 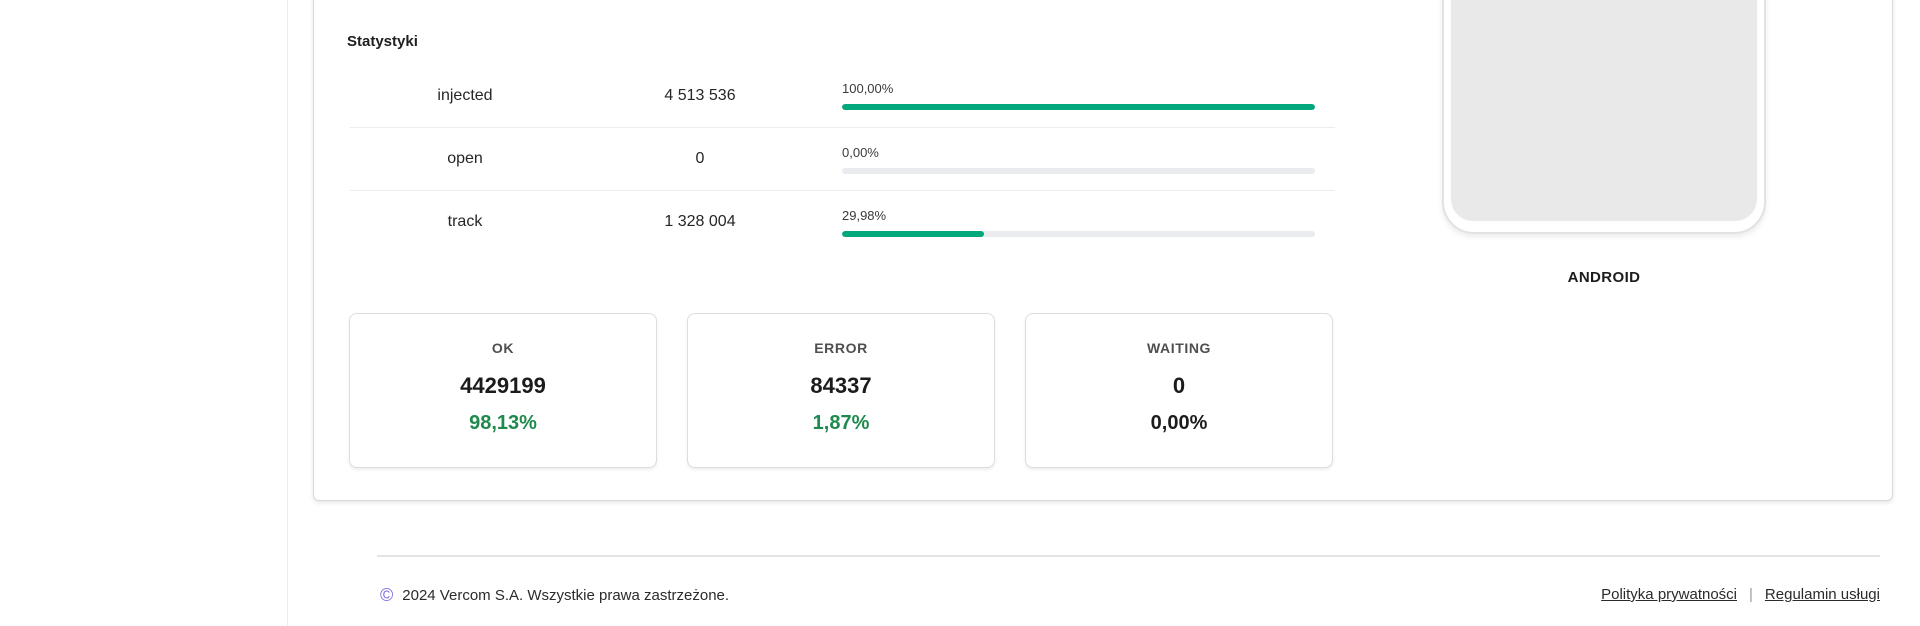 I want to click on stat-card-waiting: WAITING 0 0,00%, so click(x=1179, y=390).